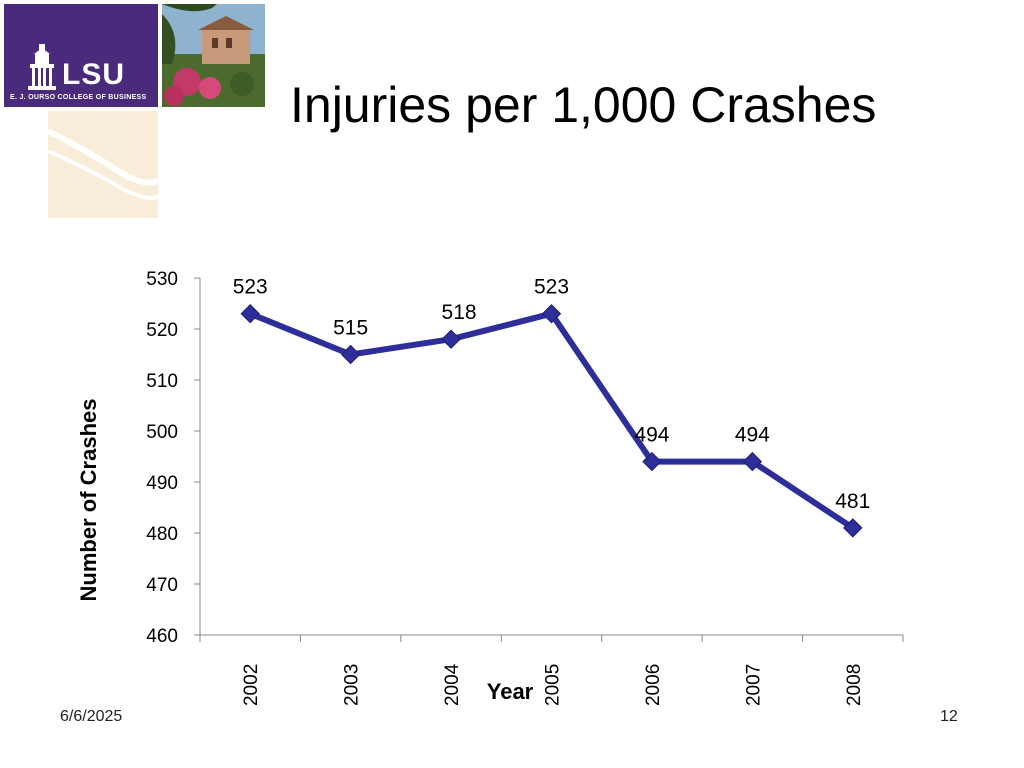 Image resolution: width=1024 pixels, height=768 pixels. Describe the element at coordinates (452, 684) in the screenshot. I see `x-tick-label: 2004` at that location.